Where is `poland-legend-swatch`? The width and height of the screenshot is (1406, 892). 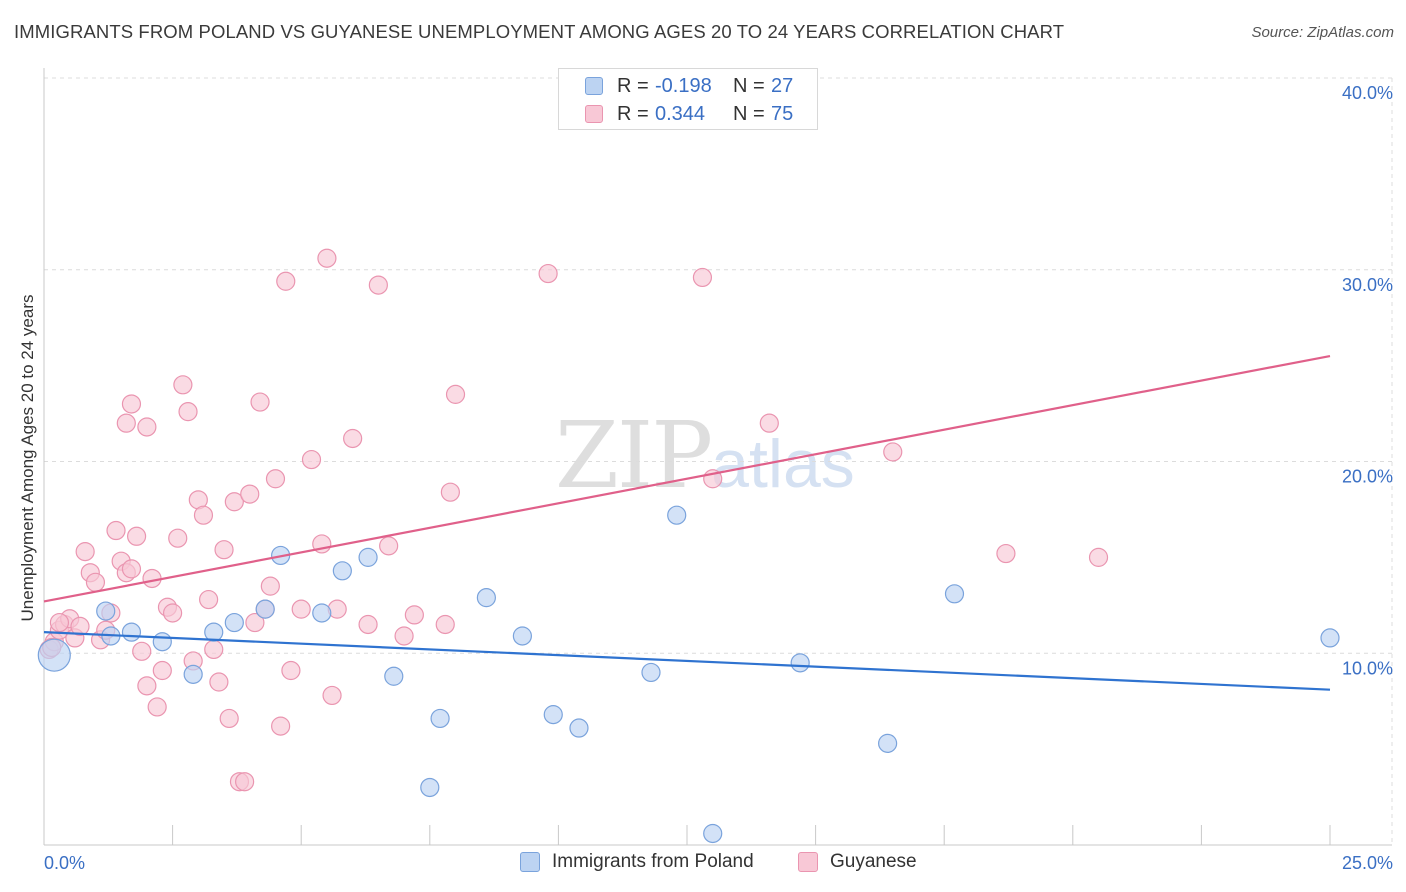 poland-legend-swatch is located at coordinates (530, 862).